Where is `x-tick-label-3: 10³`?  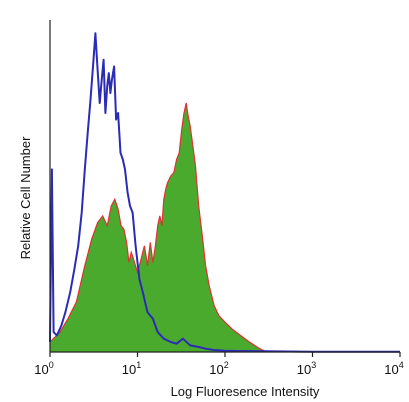
x-tick-label-3: 10³ is located at coordinates (306, 368).